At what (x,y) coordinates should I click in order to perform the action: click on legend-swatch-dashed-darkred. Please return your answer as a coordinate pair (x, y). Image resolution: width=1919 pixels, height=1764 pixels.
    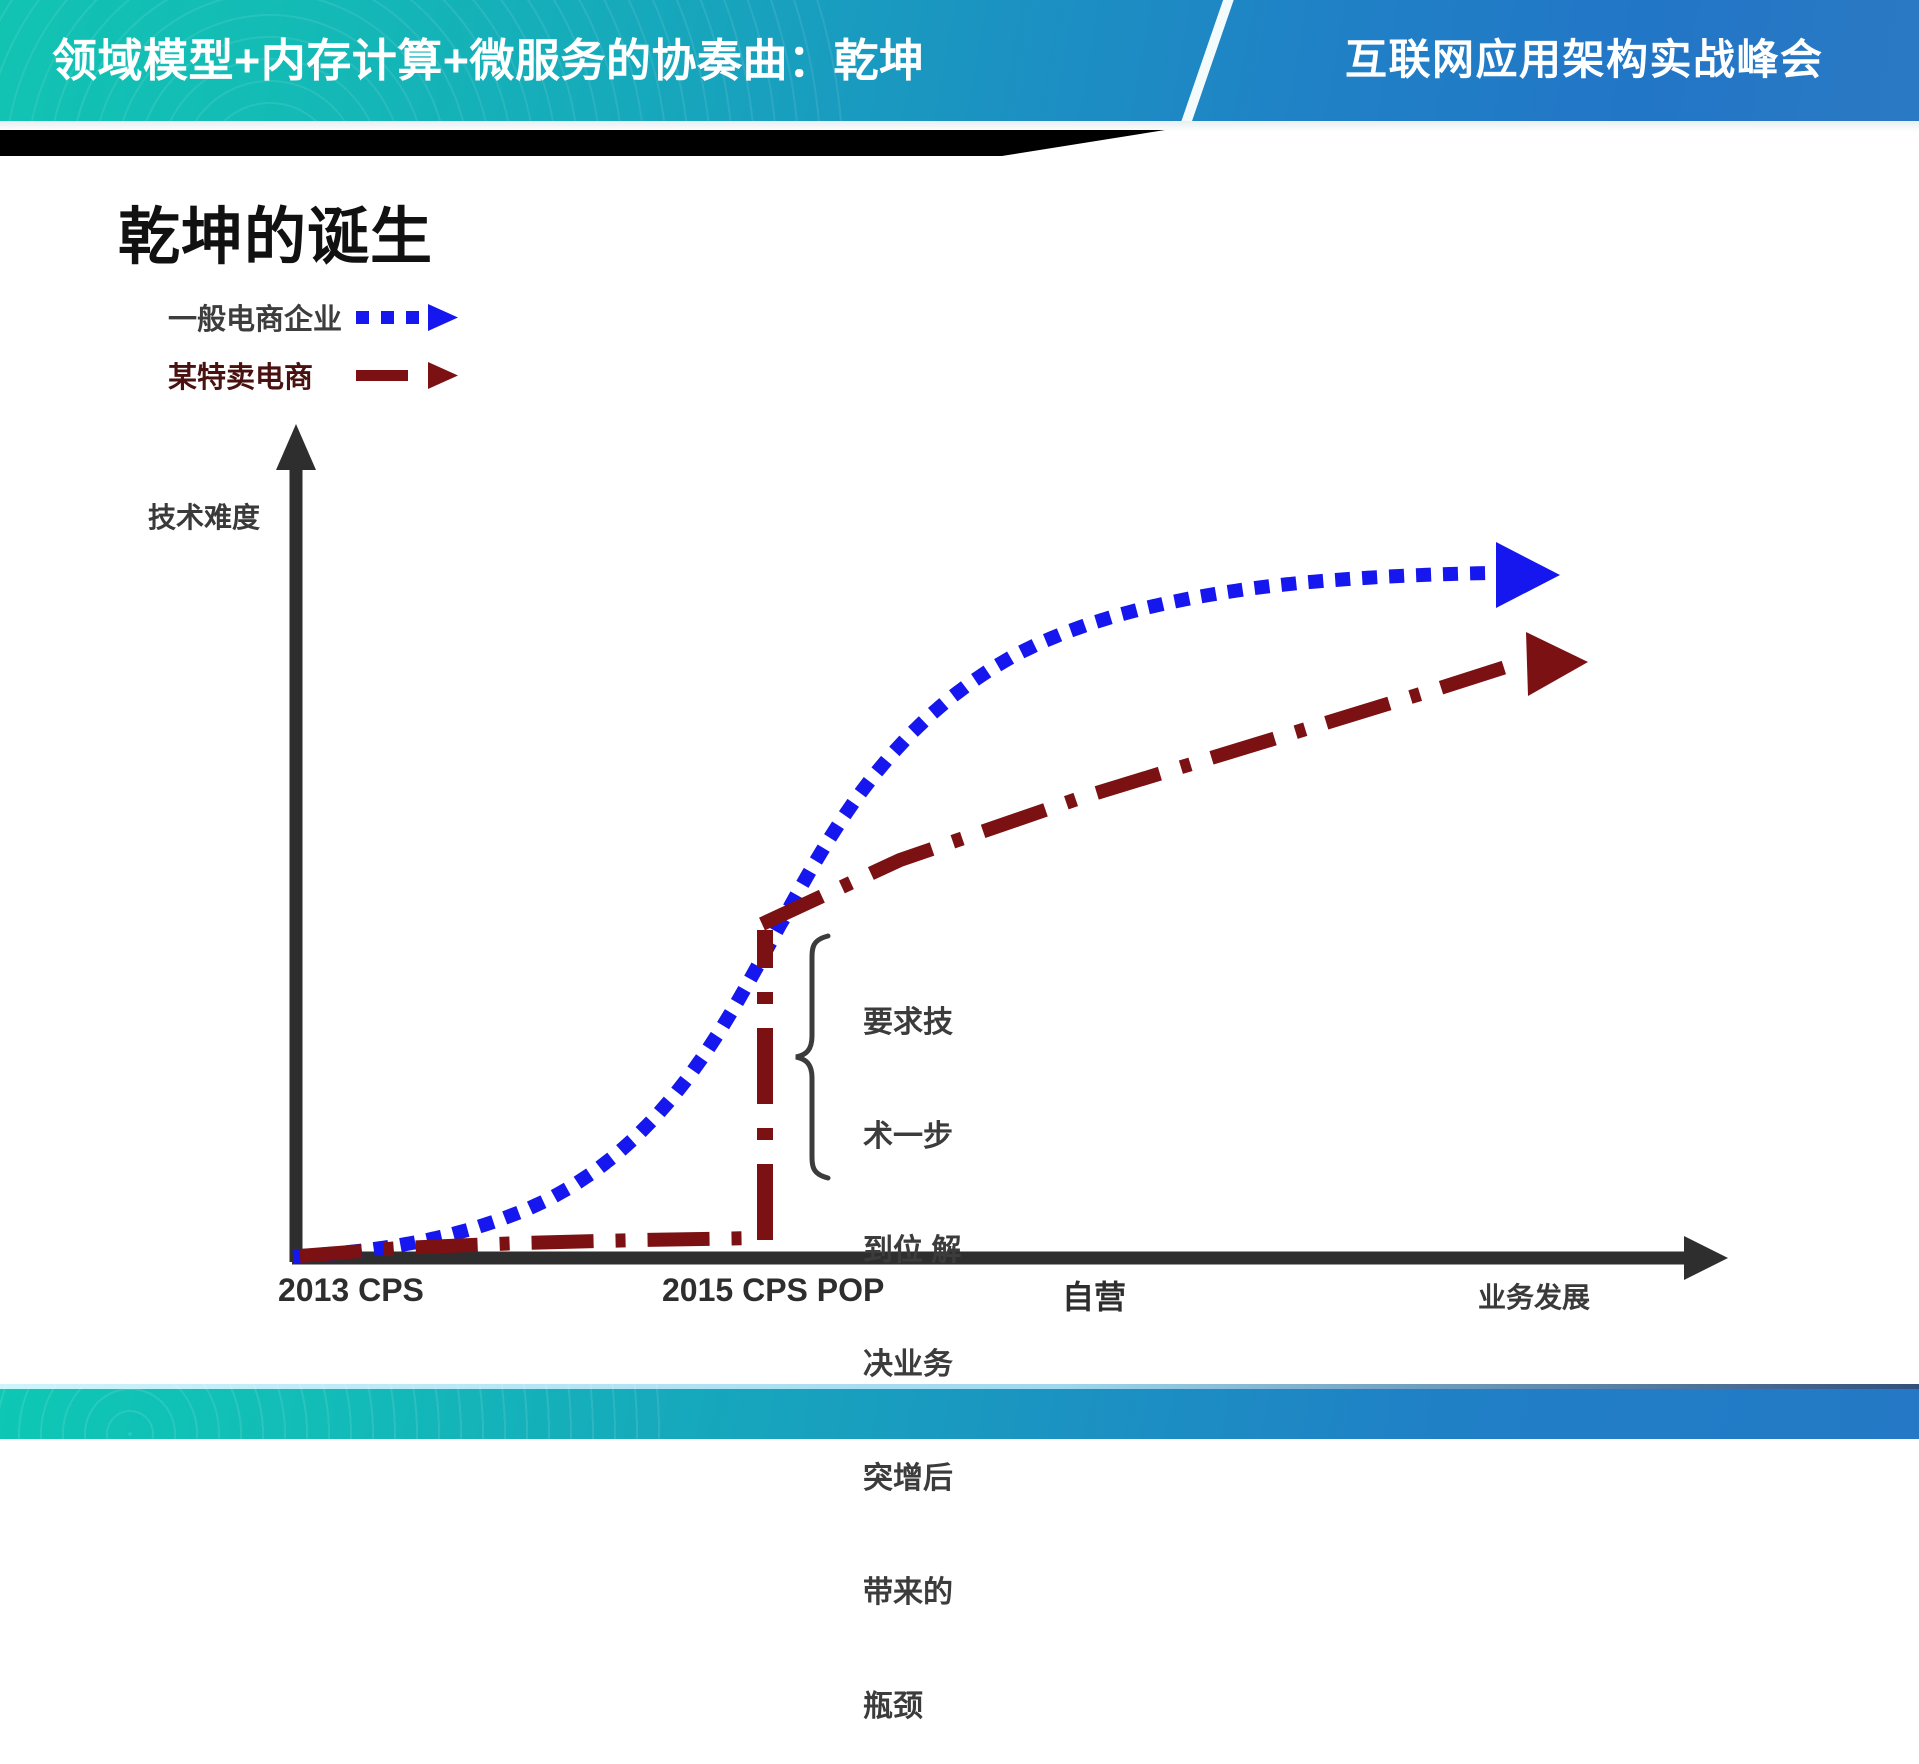
    Looking at the image, I should click on (409, 375).